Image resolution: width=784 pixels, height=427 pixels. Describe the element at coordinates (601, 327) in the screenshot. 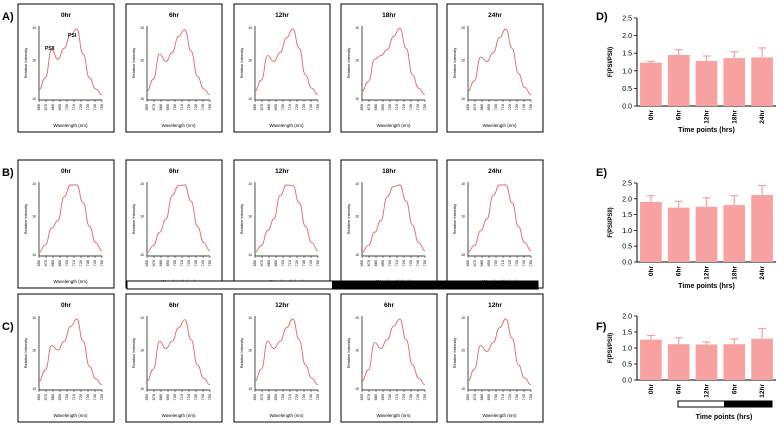

I see `panel-label: F)` at that location.